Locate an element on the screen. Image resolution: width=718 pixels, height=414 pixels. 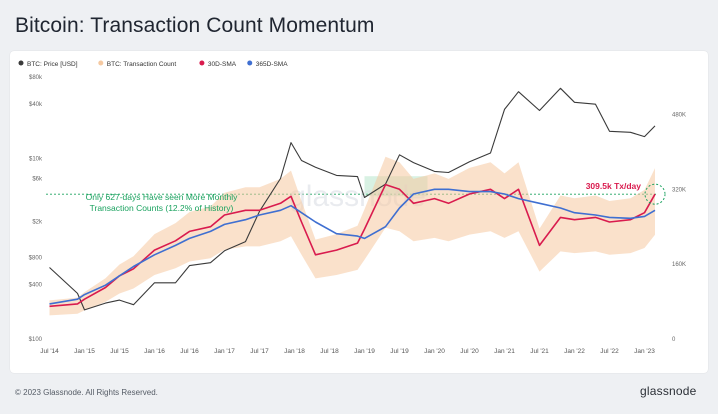
x-tick-13: Jan '21 is located at coordinates (504, 351).